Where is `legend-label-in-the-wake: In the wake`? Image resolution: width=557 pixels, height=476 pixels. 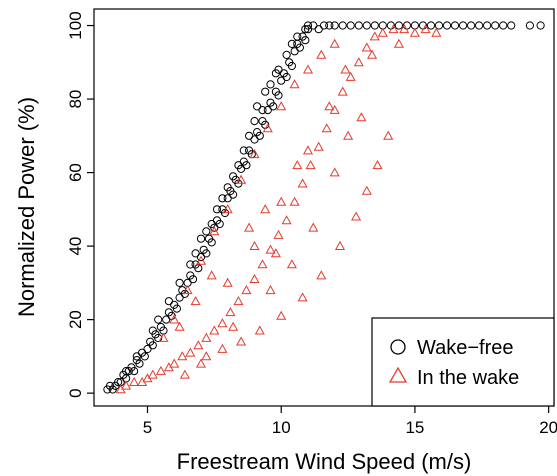
legend-label-in-the-wake: In the wake is located at coordinates (468, 378).